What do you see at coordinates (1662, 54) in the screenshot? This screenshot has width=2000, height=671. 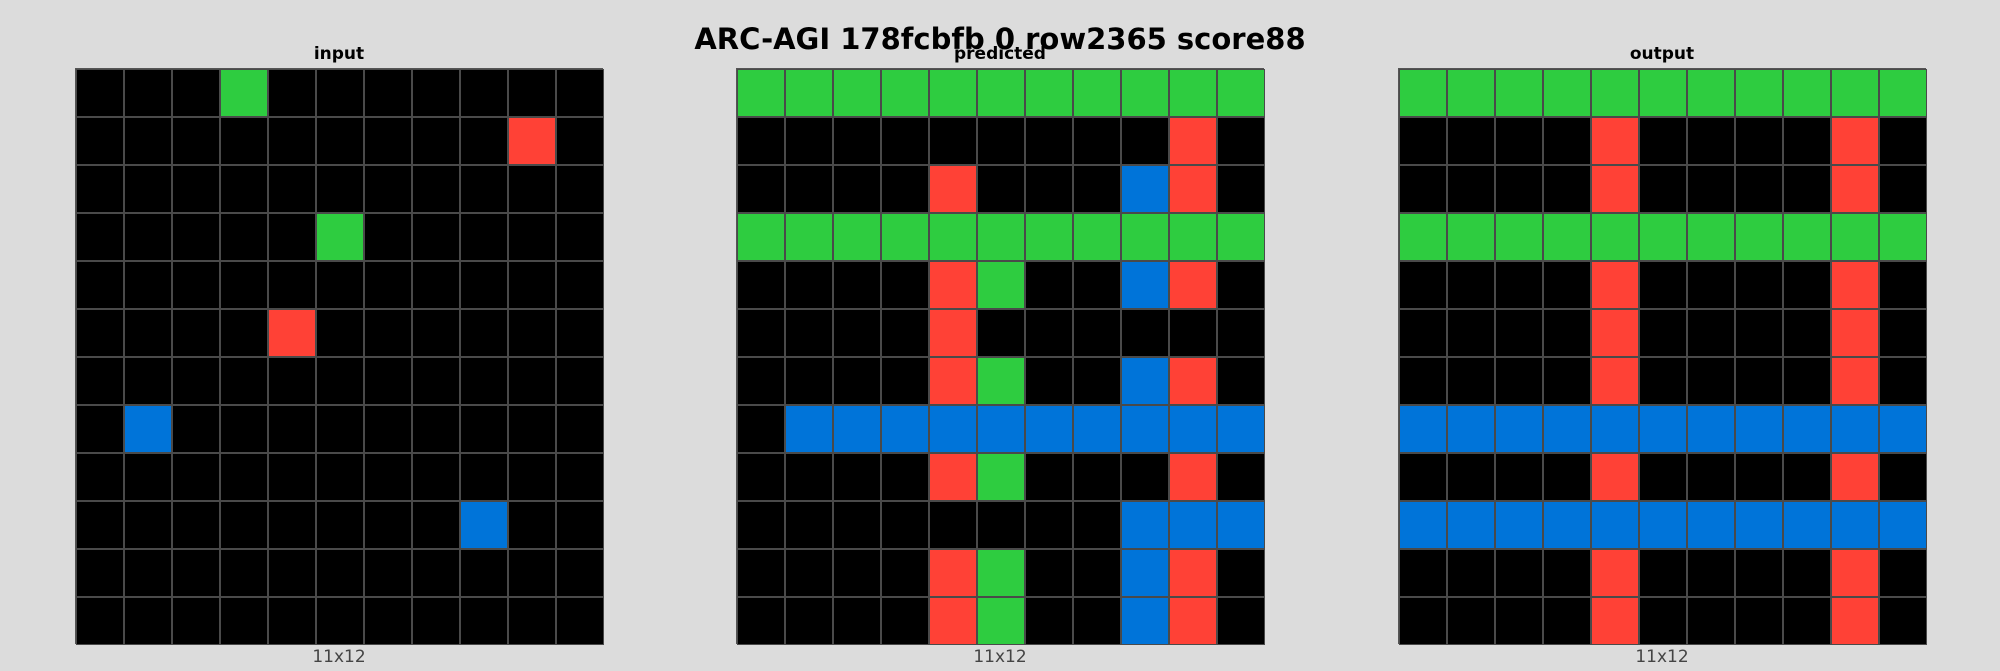 I see `output-panel-title: output` at bounding box center [1662, 54].